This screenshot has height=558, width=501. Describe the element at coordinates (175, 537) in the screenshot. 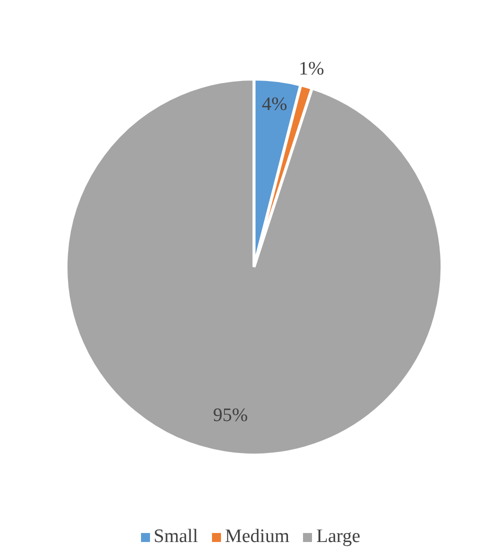

I see `legend-label: Small` at that location.